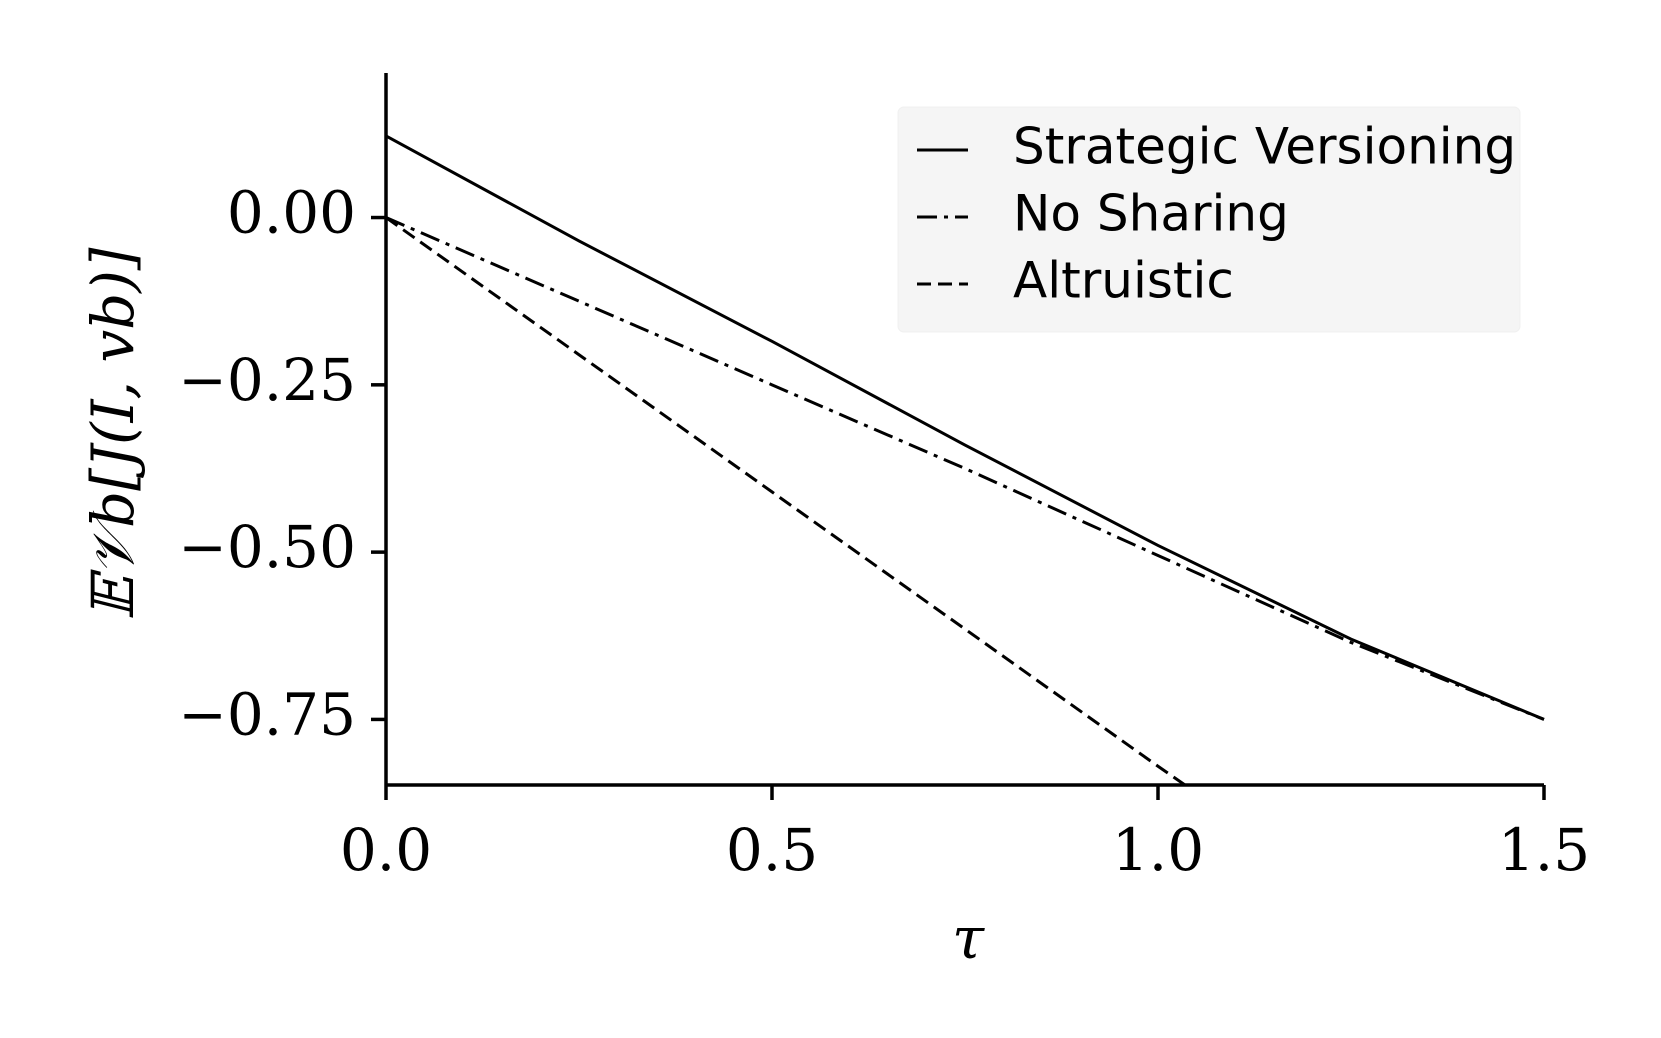 Image resolution: width=1661 pixels, height=1038 pixels. I want to click on legend-box, so click(1209, 219).